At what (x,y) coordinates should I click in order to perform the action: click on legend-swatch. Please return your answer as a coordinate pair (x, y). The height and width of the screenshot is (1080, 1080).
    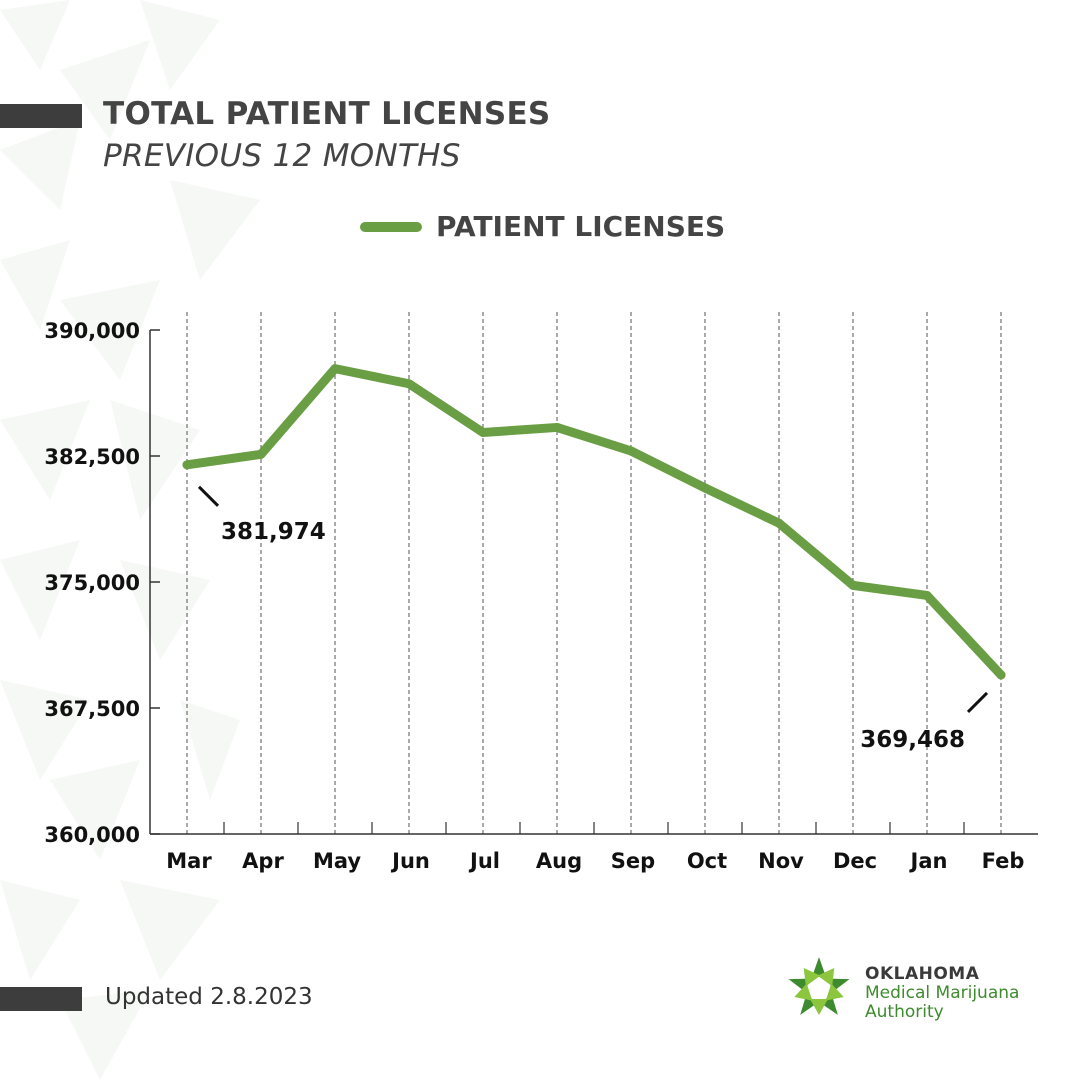
    Looking at the image, I should click on (391, 226).